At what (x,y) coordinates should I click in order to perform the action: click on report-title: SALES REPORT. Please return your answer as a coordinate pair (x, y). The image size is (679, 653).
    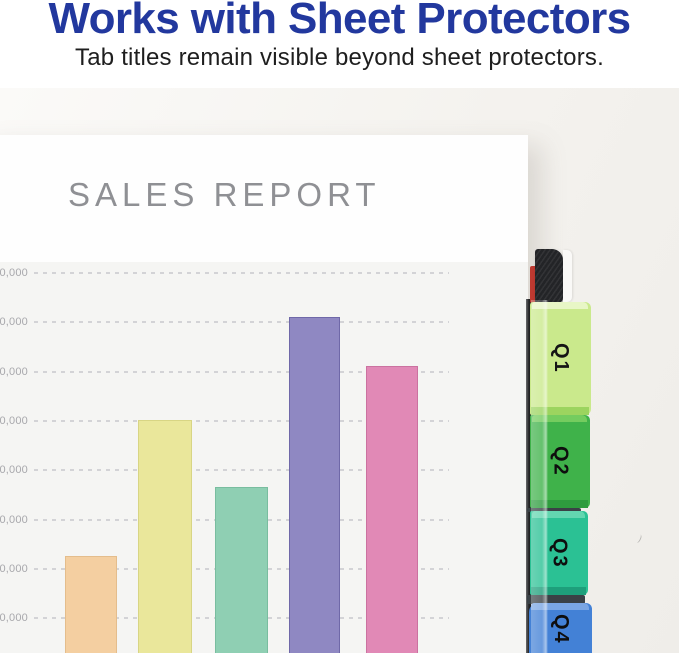
    Looking at the image, I should click on (224, 194).